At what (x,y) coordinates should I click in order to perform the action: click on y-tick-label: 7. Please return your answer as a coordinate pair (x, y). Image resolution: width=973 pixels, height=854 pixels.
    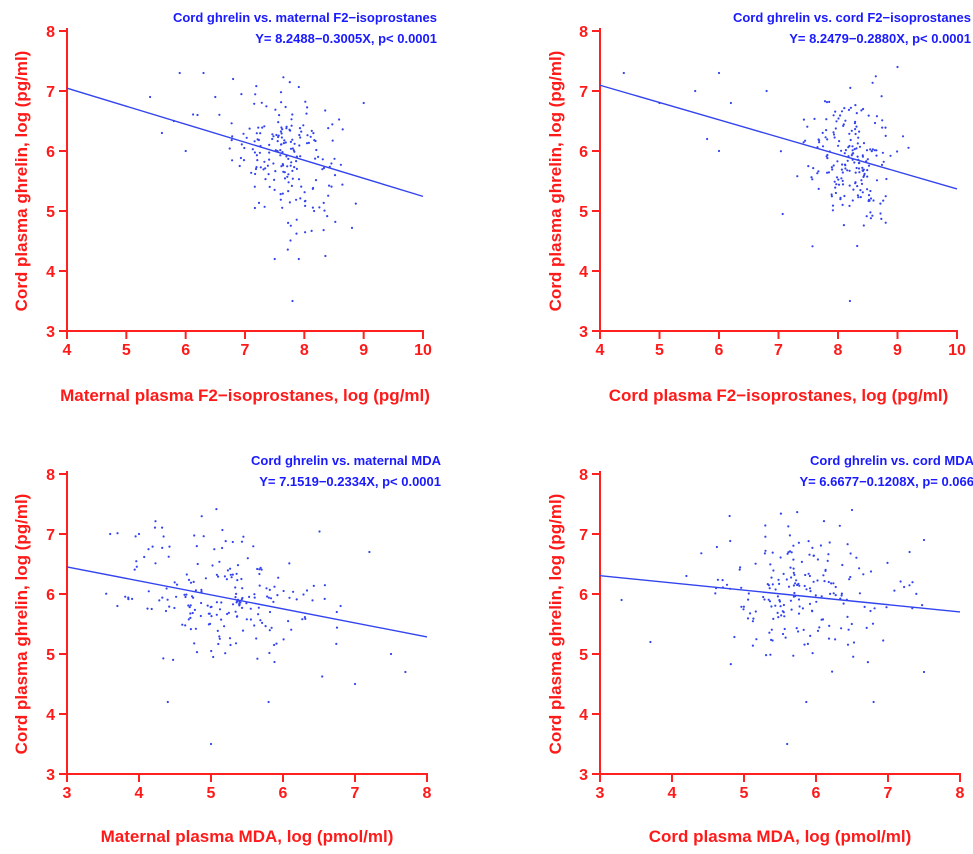
    Looking at the image, I should click on (583, 535).